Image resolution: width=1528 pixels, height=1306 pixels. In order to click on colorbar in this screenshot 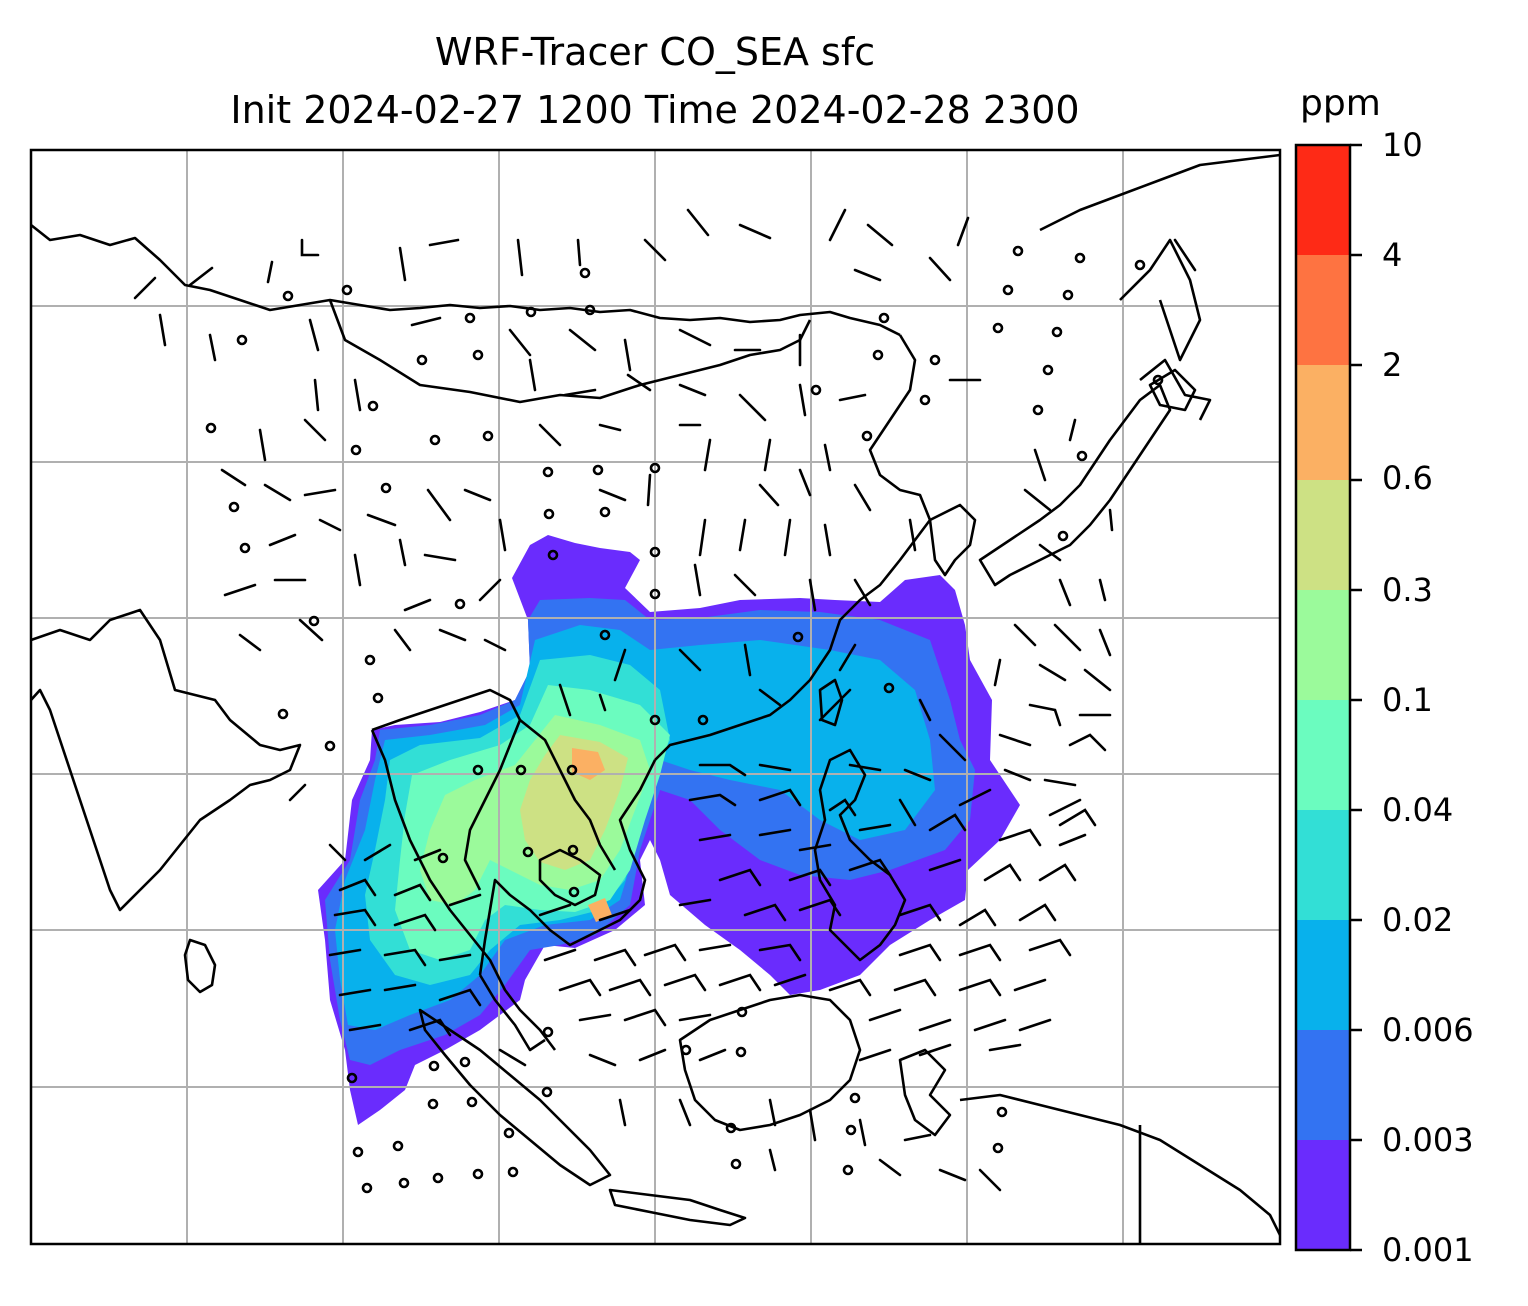, I will do `click(1328, 697)`.